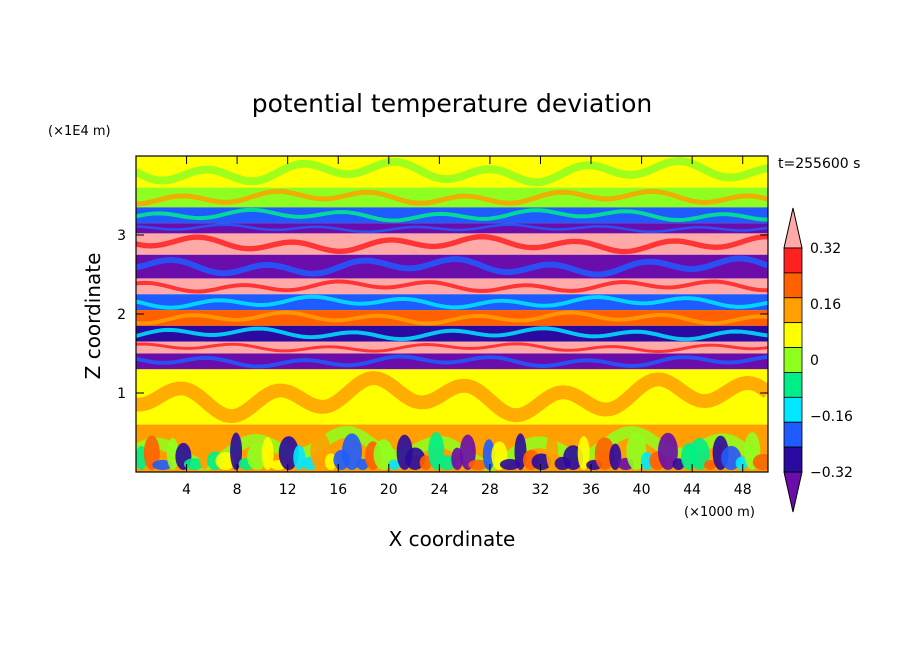  I want to click on x-tick-label: 32, so click(541, 490).